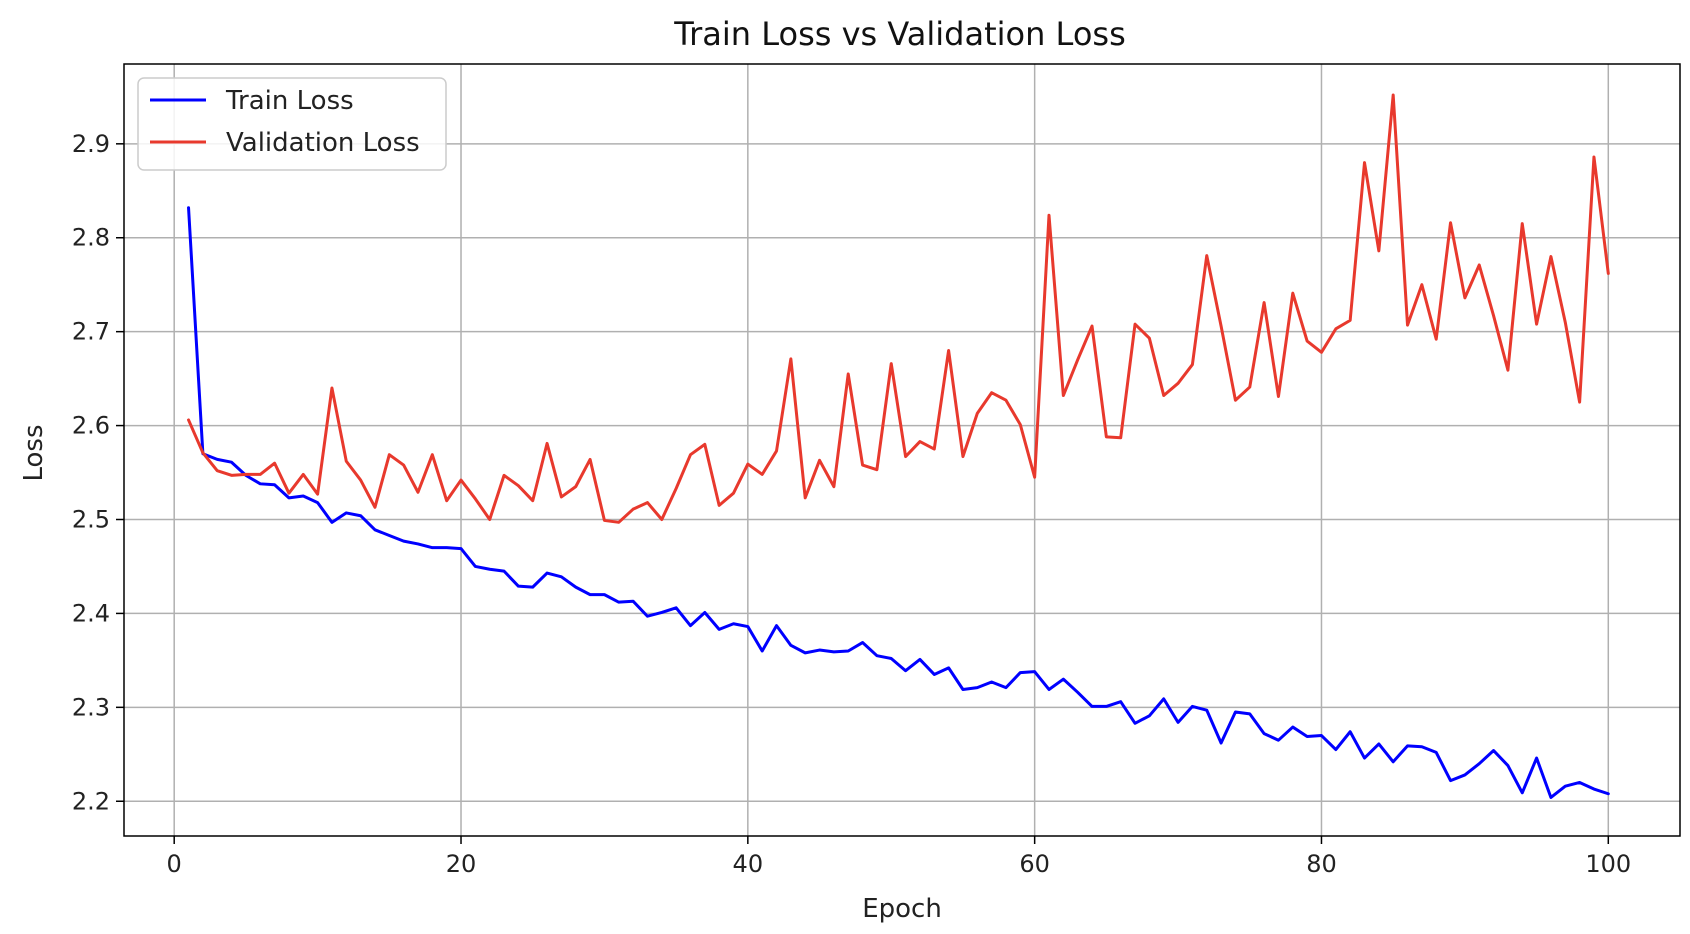  What do you see at coordinates (174, 864) in the screenshot?
I see `x-tick-label: 0` at bounding box center [174, 864].